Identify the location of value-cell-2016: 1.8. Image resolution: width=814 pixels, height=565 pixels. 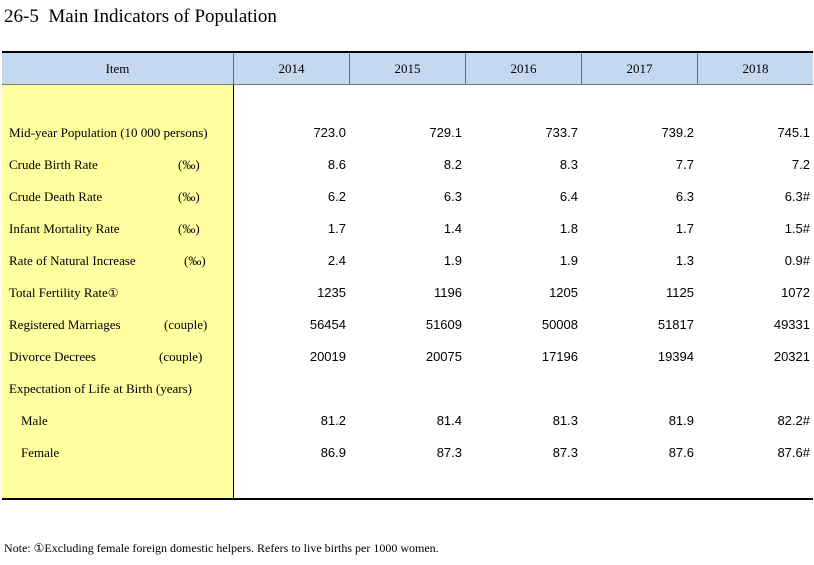
(568, 228).